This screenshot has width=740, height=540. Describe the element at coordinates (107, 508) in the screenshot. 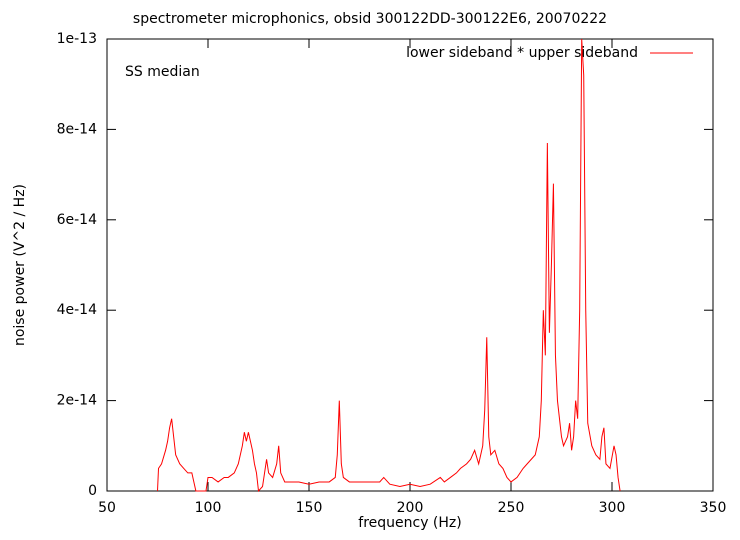

I see `x-tick-label: 50` at that location.